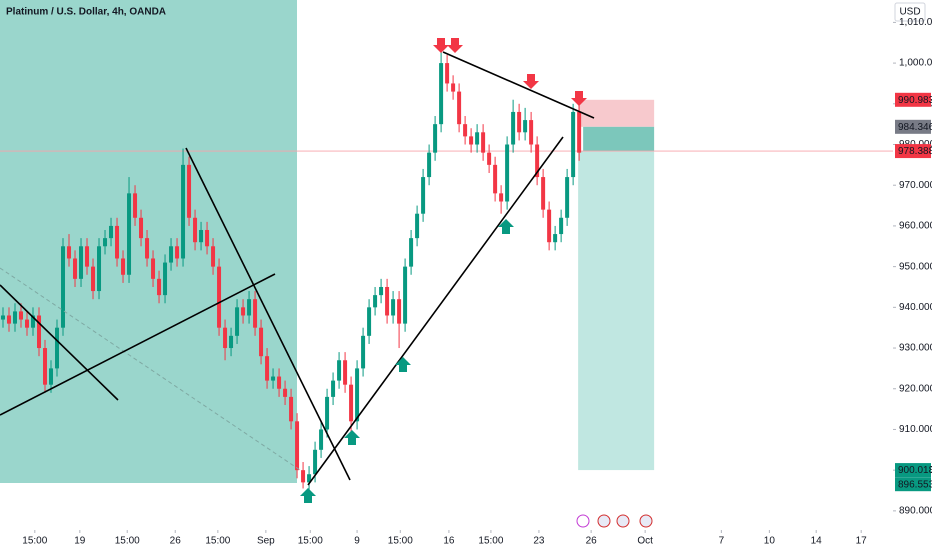 This screenshot has width=932, height=550. Describe the element at coordinates (539, 541) in the screenshot. I see `x-tick-label: 23` at that location.